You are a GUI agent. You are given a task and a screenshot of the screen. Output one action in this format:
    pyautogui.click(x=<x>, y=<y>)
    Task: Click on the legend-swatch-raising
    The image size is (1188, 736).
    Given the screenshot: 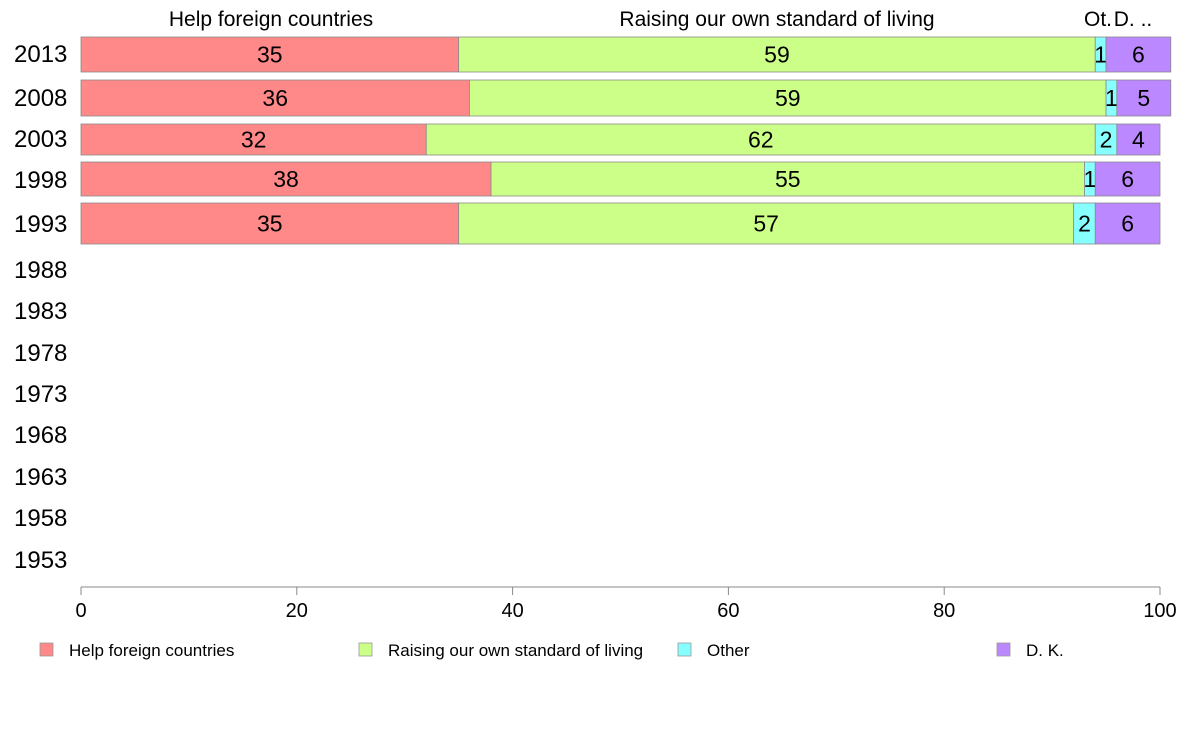 What is the action you would take?
    pyautogui.click(x=365, y=649)
    